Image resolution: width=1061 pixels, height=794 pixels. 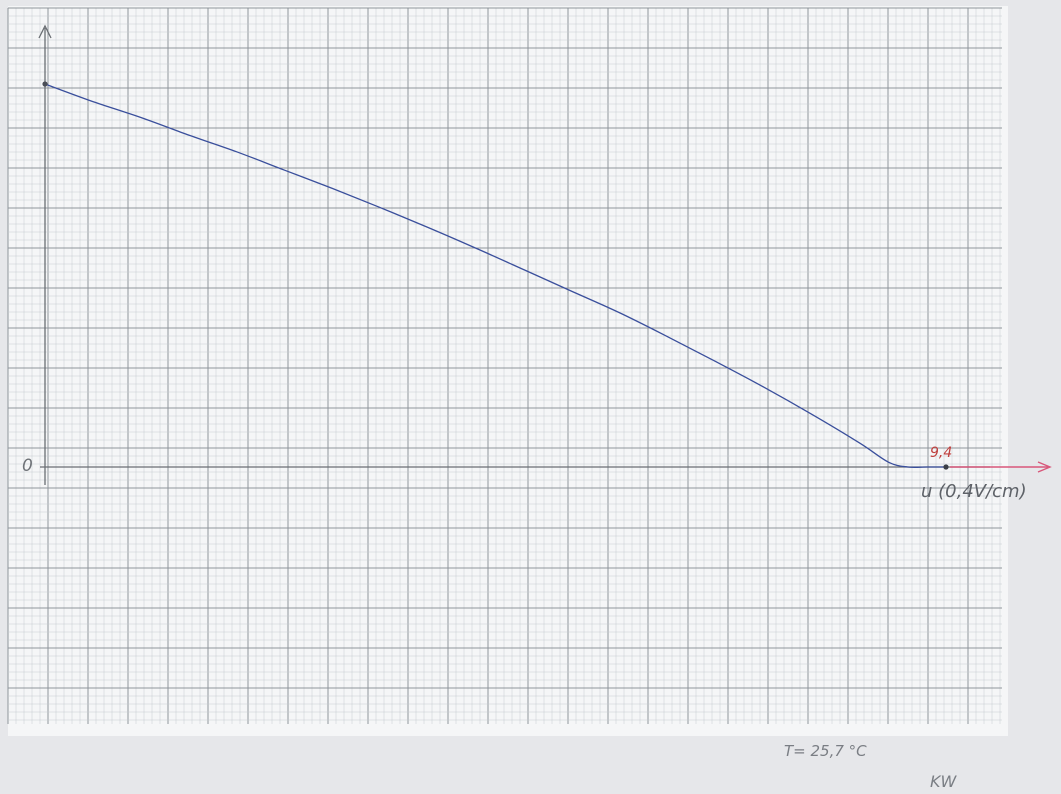 What do you see at coordinates (974, 491) in the screenshot?
I see `x-axis-label: u (0,4V/cm)` at bounding box center [974, 491].